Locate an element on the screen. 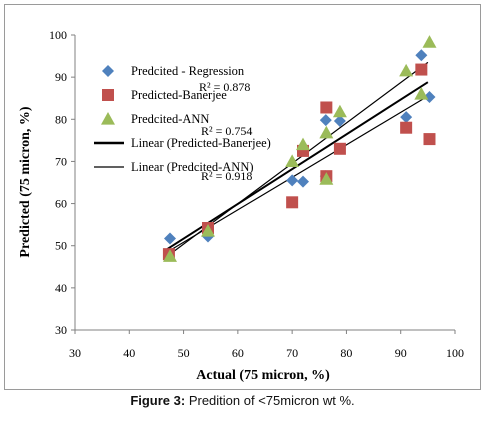  legend-label: Predcited-ANN is located at coordinates (170, 119).